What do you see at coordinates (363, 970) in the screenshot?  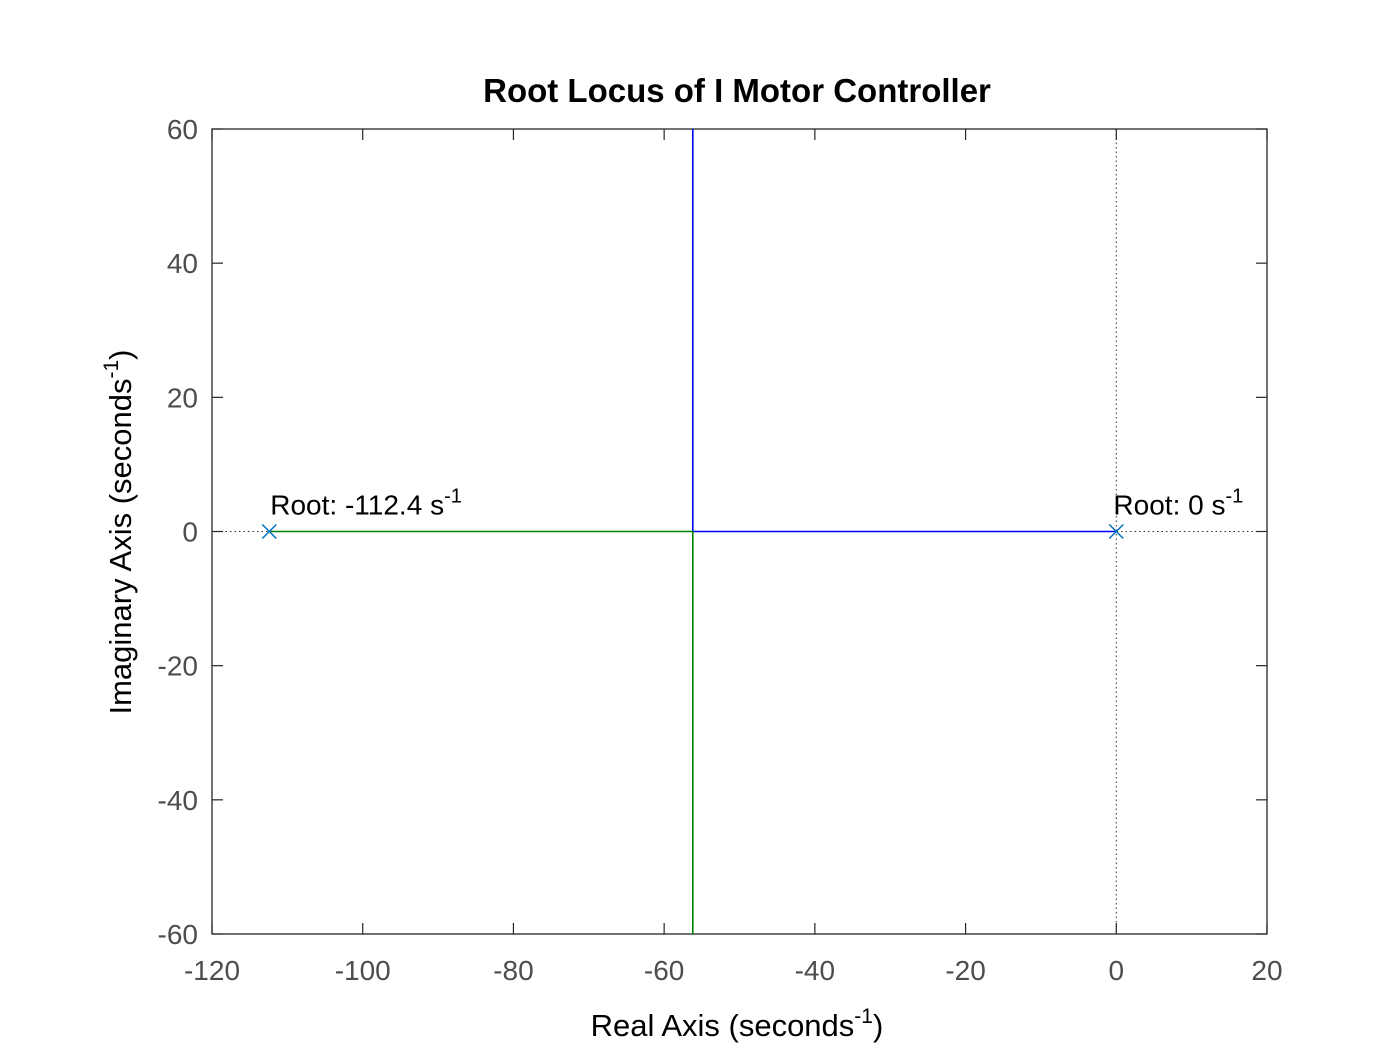 I see `x-tick-label: -100` at bounding box center [363, 970].